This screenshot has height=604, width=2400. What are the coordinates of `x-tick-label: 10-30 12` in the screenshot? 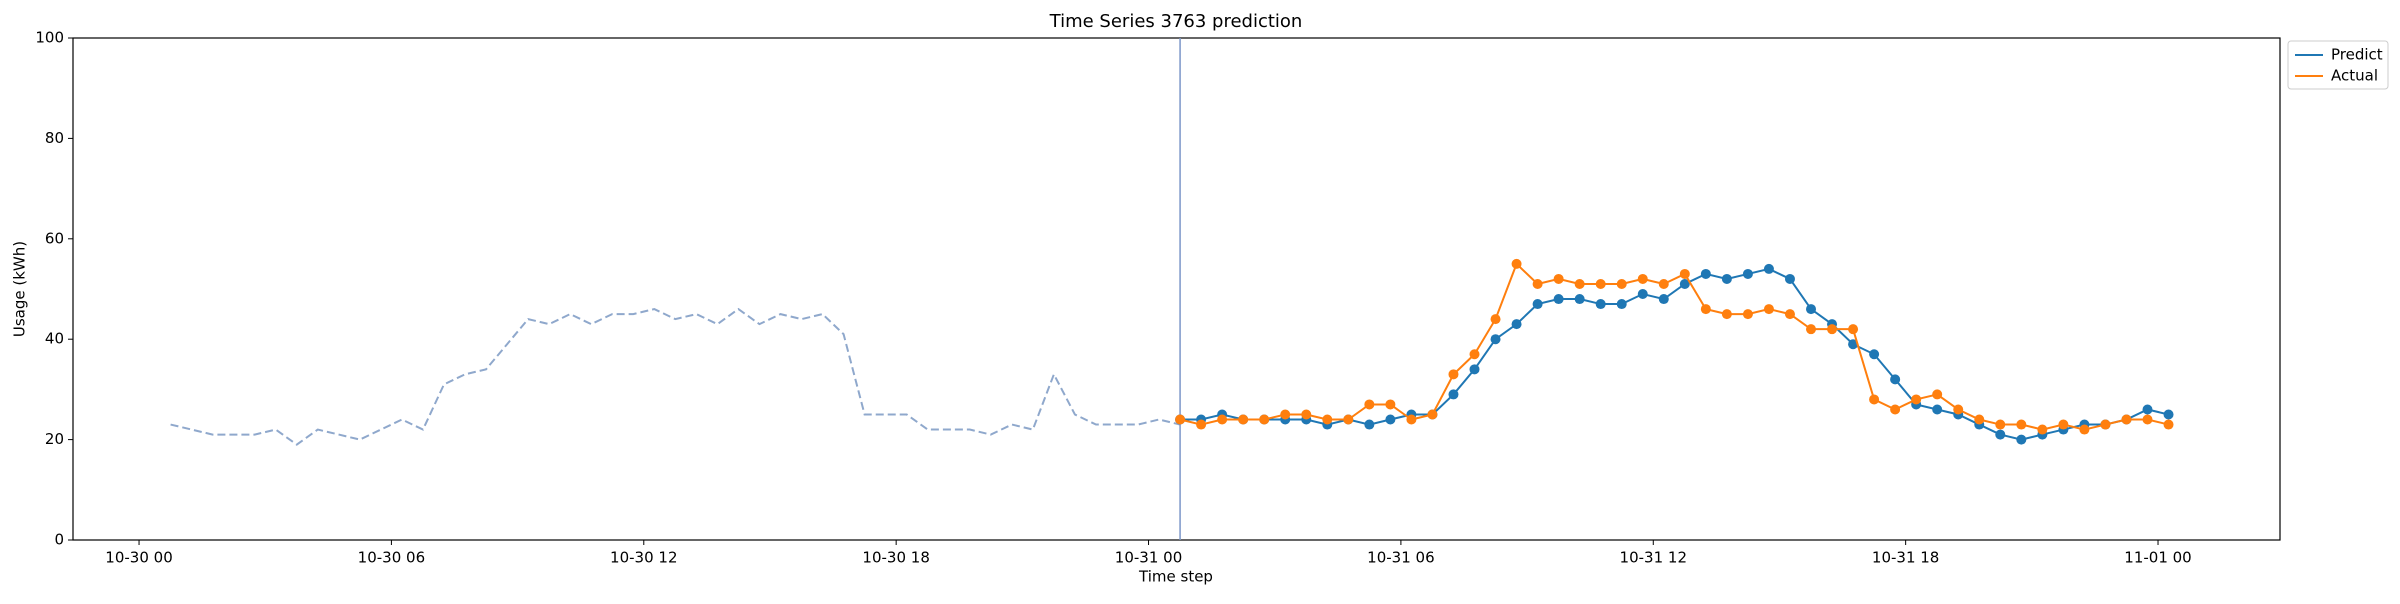 It's located at (643, 558).